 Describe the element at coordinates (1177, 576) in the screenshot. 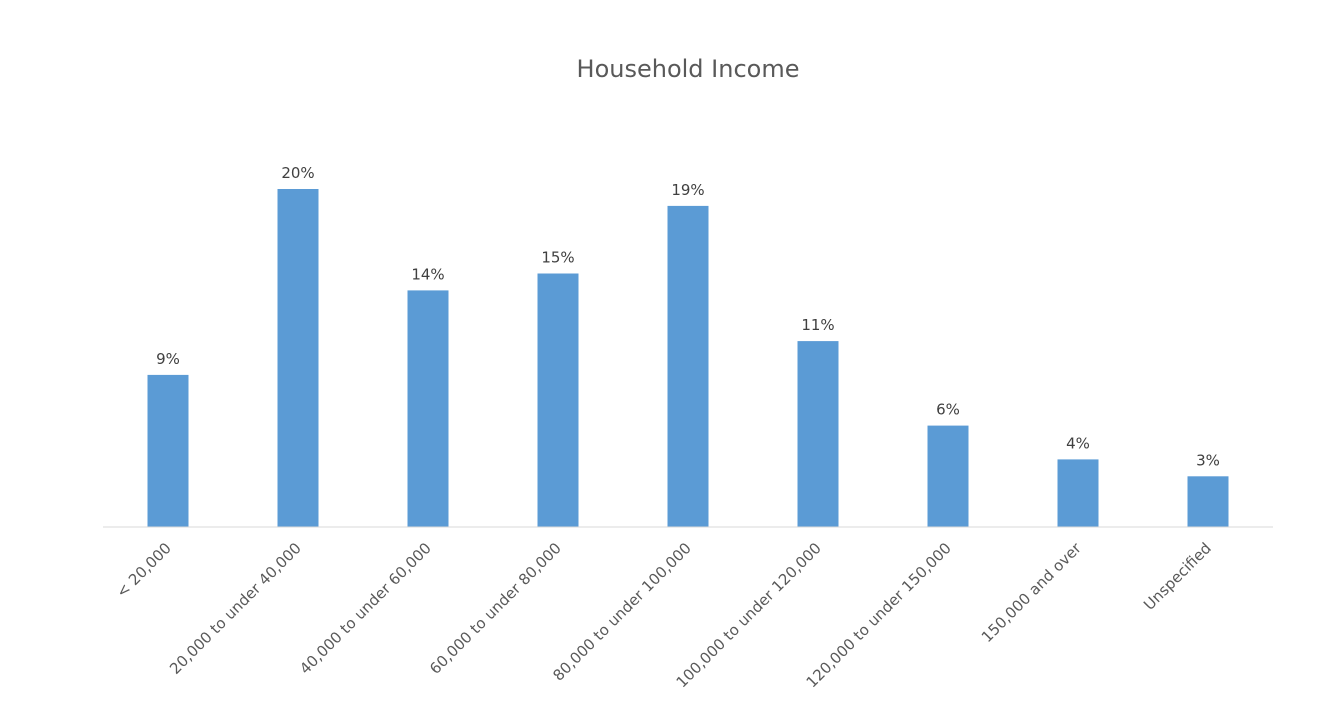

I see `x-tick-label-8: Unspecified` at that location.